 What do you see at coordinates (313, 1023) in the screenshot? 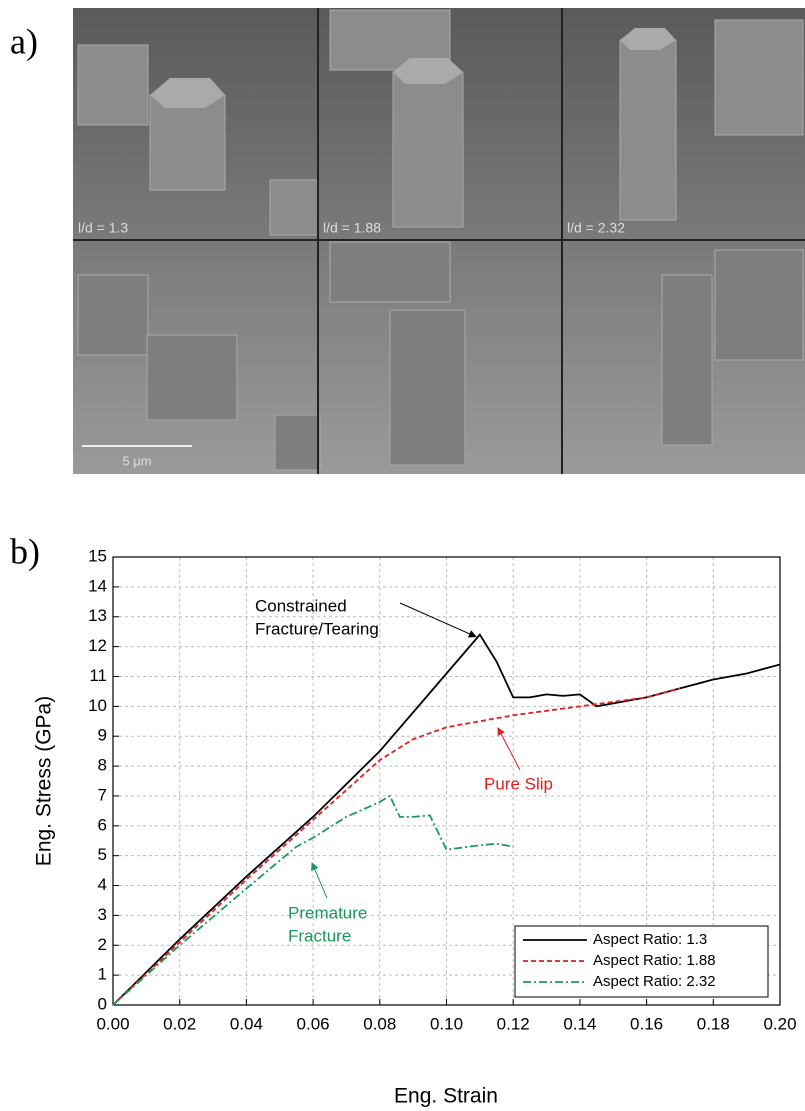
I see `x-tick-label: 0.06` at bounding box center [313, 1023].